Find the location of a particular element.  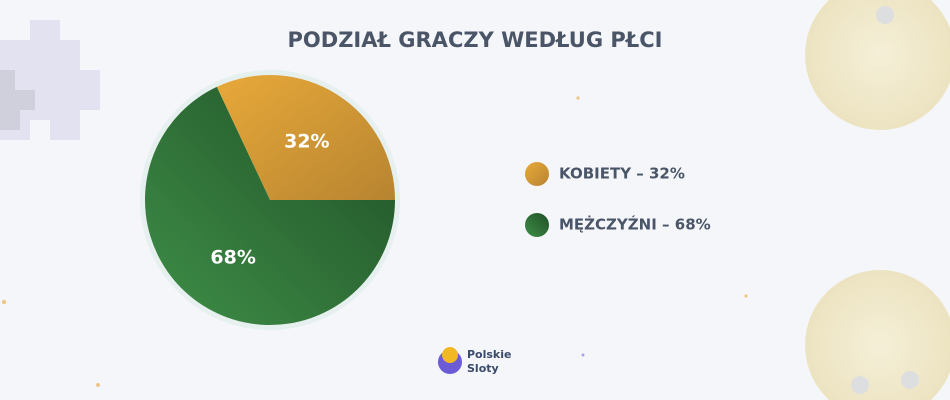

slice-label: 68% is located at coordinates (232, 258).